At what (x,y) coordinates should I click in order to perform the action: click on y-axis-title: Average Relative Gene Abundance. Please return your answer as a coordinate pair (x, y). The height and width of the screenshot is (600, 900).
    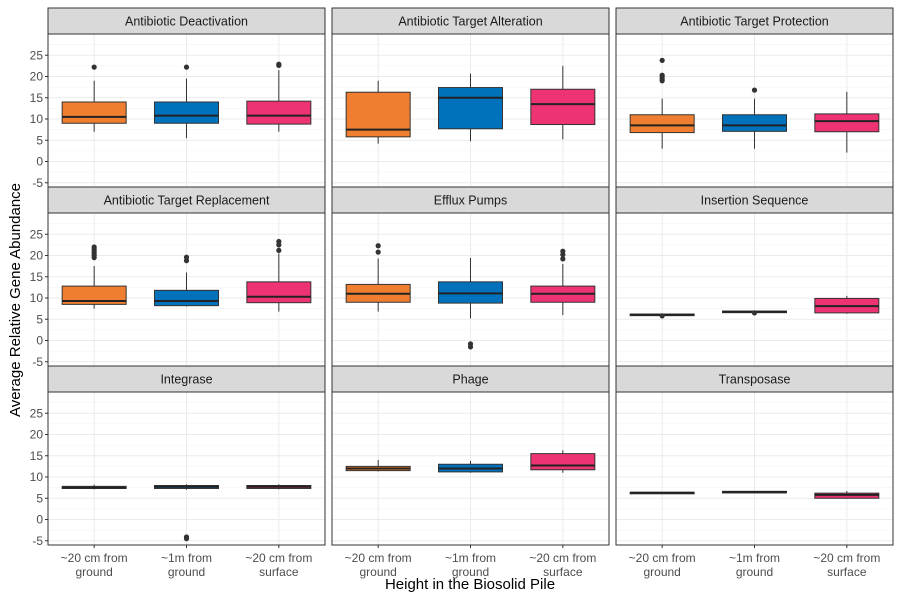
    Looking at the image, I should click on (15, 300).